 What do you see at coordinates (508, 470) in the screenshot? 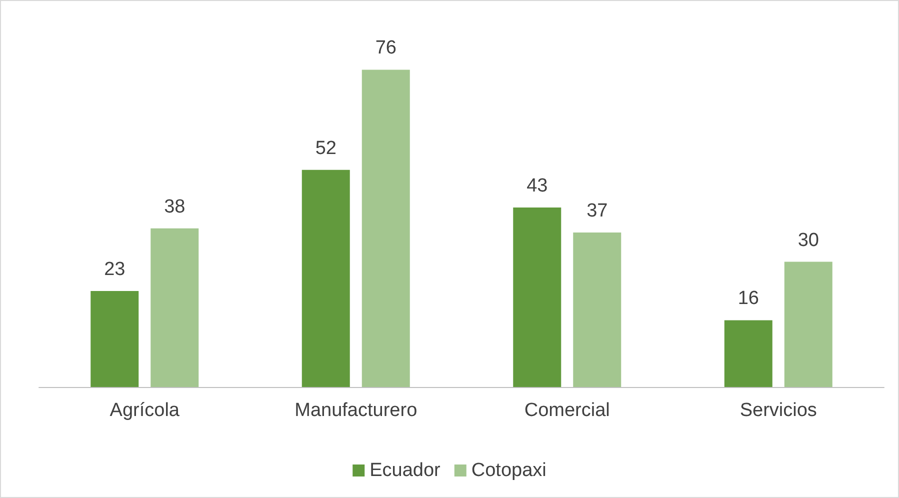
I see `legend-label: Cotopaxi` at bounding box center [508, 470].